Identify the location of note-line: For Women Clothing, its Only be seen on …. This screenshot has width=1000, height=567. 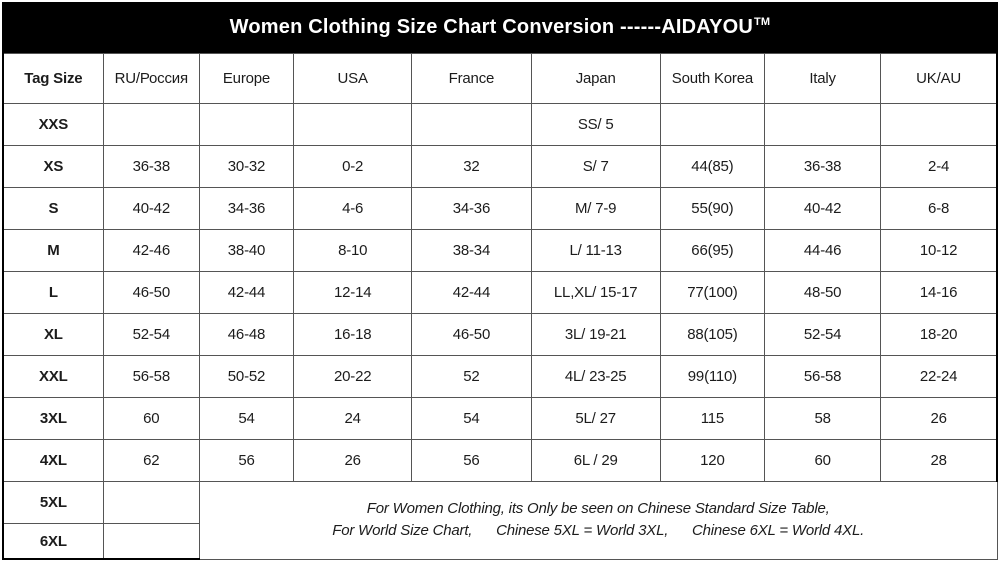
(598, 509).